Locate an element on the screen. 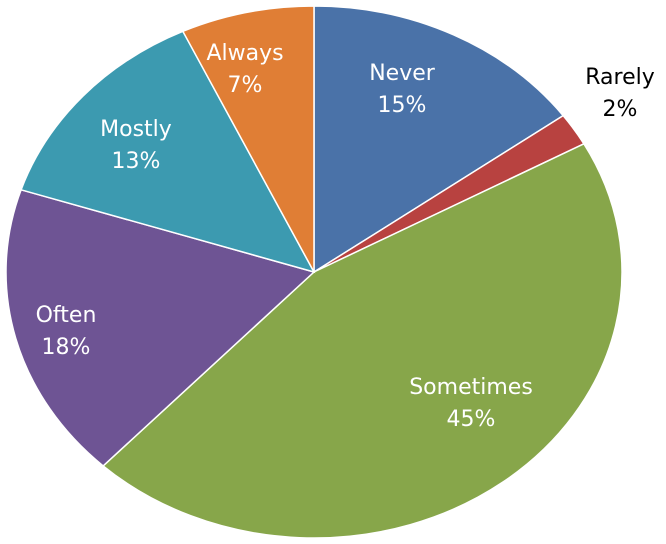  slice-label-mostly: Mostly is located at coordinates (136, 129).